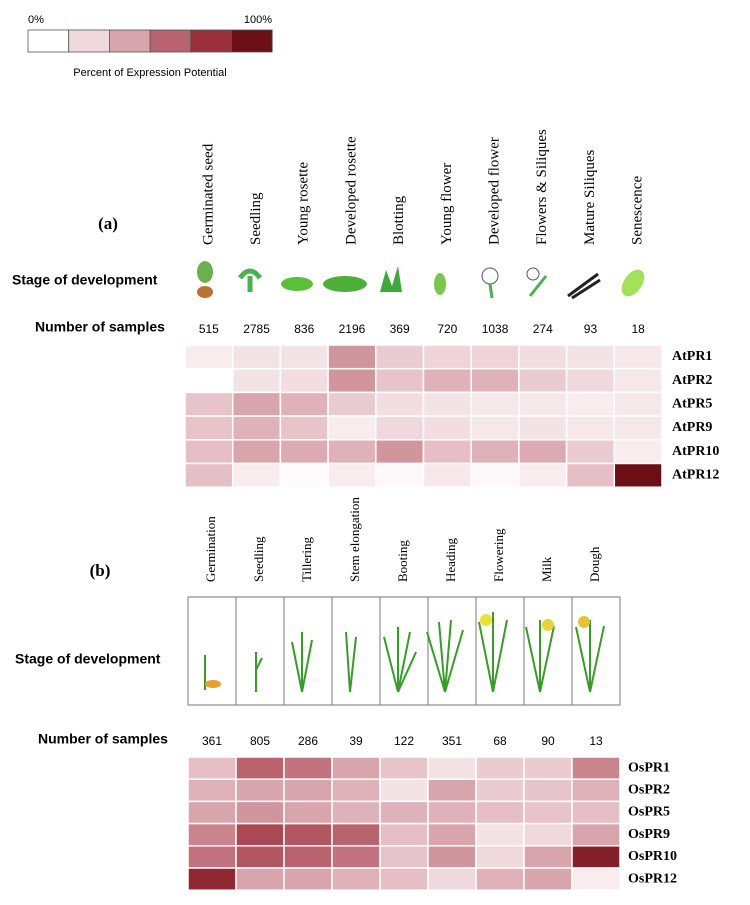 Image resolution: width=750 pixels, height=905 pixels. Describe the element at coordinates (542, 187) in the screenshot. I see `stage-name: Flowers & Siliques` at that location.